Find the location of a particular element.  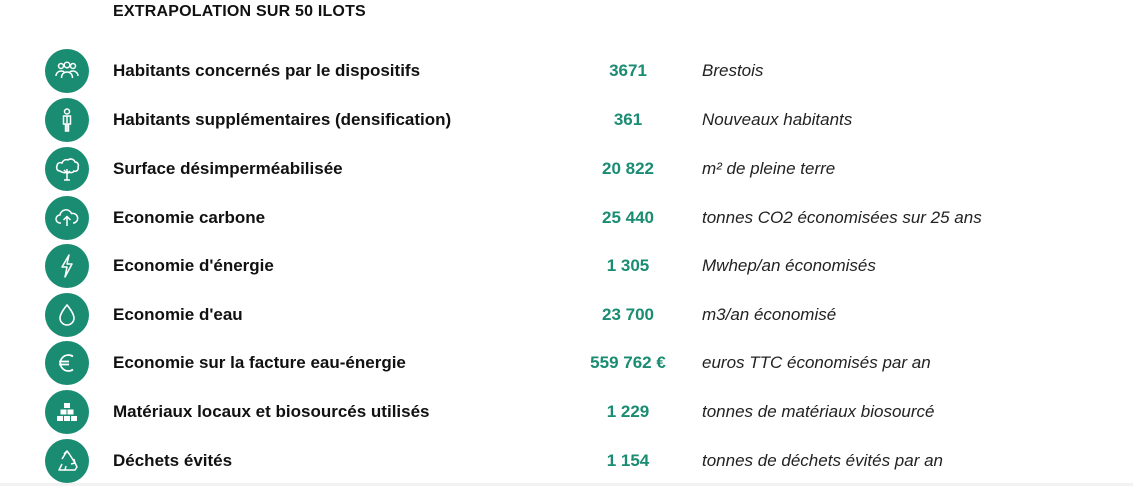

indicator-value: 1 229 is located at coordinates (628, 411).